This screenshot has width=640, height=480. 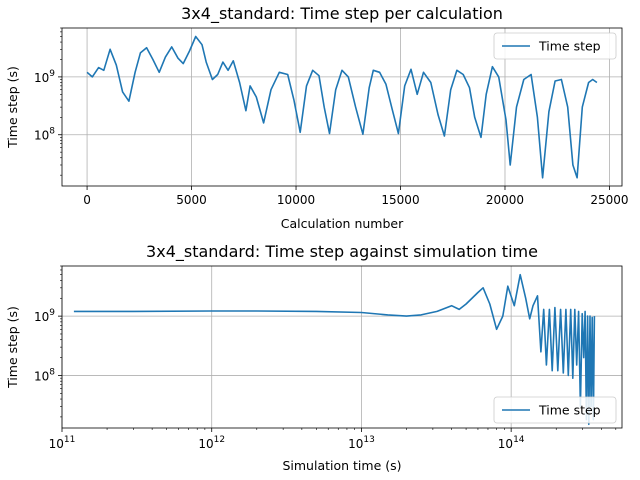 What do you see at coordinates (296, 200) in the screenshot?
I see `x-tick-label: 10000` at bounding box center [296, 200].